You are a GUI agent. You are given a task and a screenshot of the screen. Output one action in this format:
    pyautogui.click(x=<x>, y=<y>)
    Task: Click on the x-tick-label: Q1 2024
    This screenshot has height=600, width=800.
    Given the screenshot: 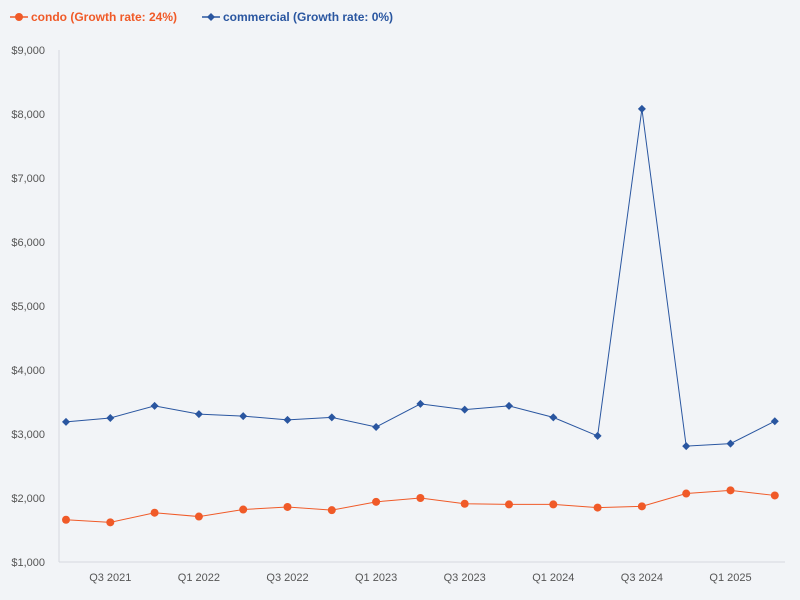 What is the action you would take?
    pyautogui.click(x=553, y=578)
    